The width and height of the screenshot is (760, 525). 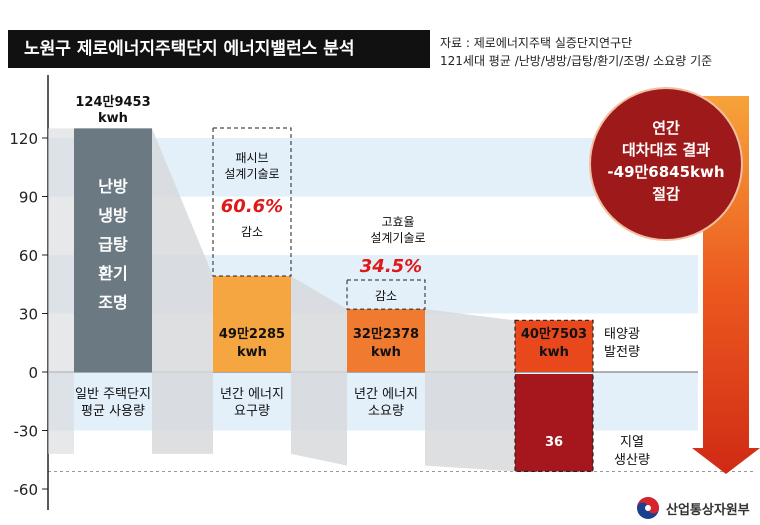 I want to click on y-tick-label: -30, so click(x=26, y=432).